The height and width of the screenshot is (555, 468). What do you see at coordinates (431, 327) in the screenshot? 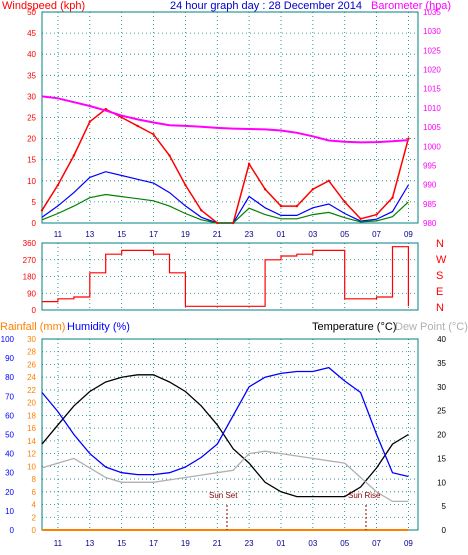
I see `dewpoint-axis-label: Dew Point (°C)` at bounding box center [431, 327].